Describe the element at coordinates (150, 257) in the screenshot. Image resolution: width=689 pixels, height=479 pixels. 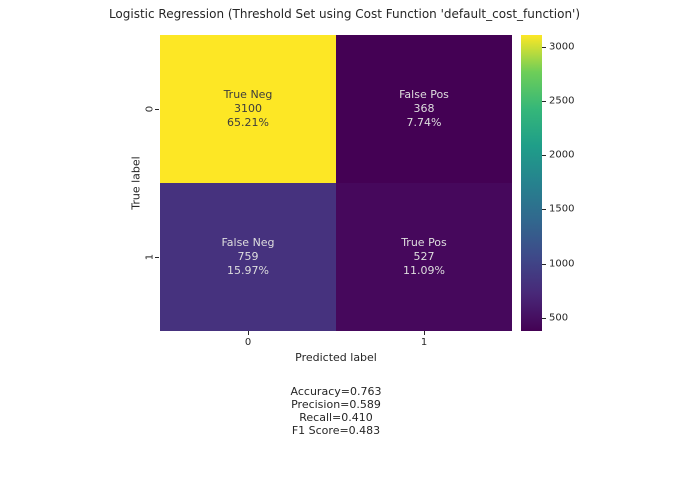
I see `y-tick-label-1: 1` at that location.